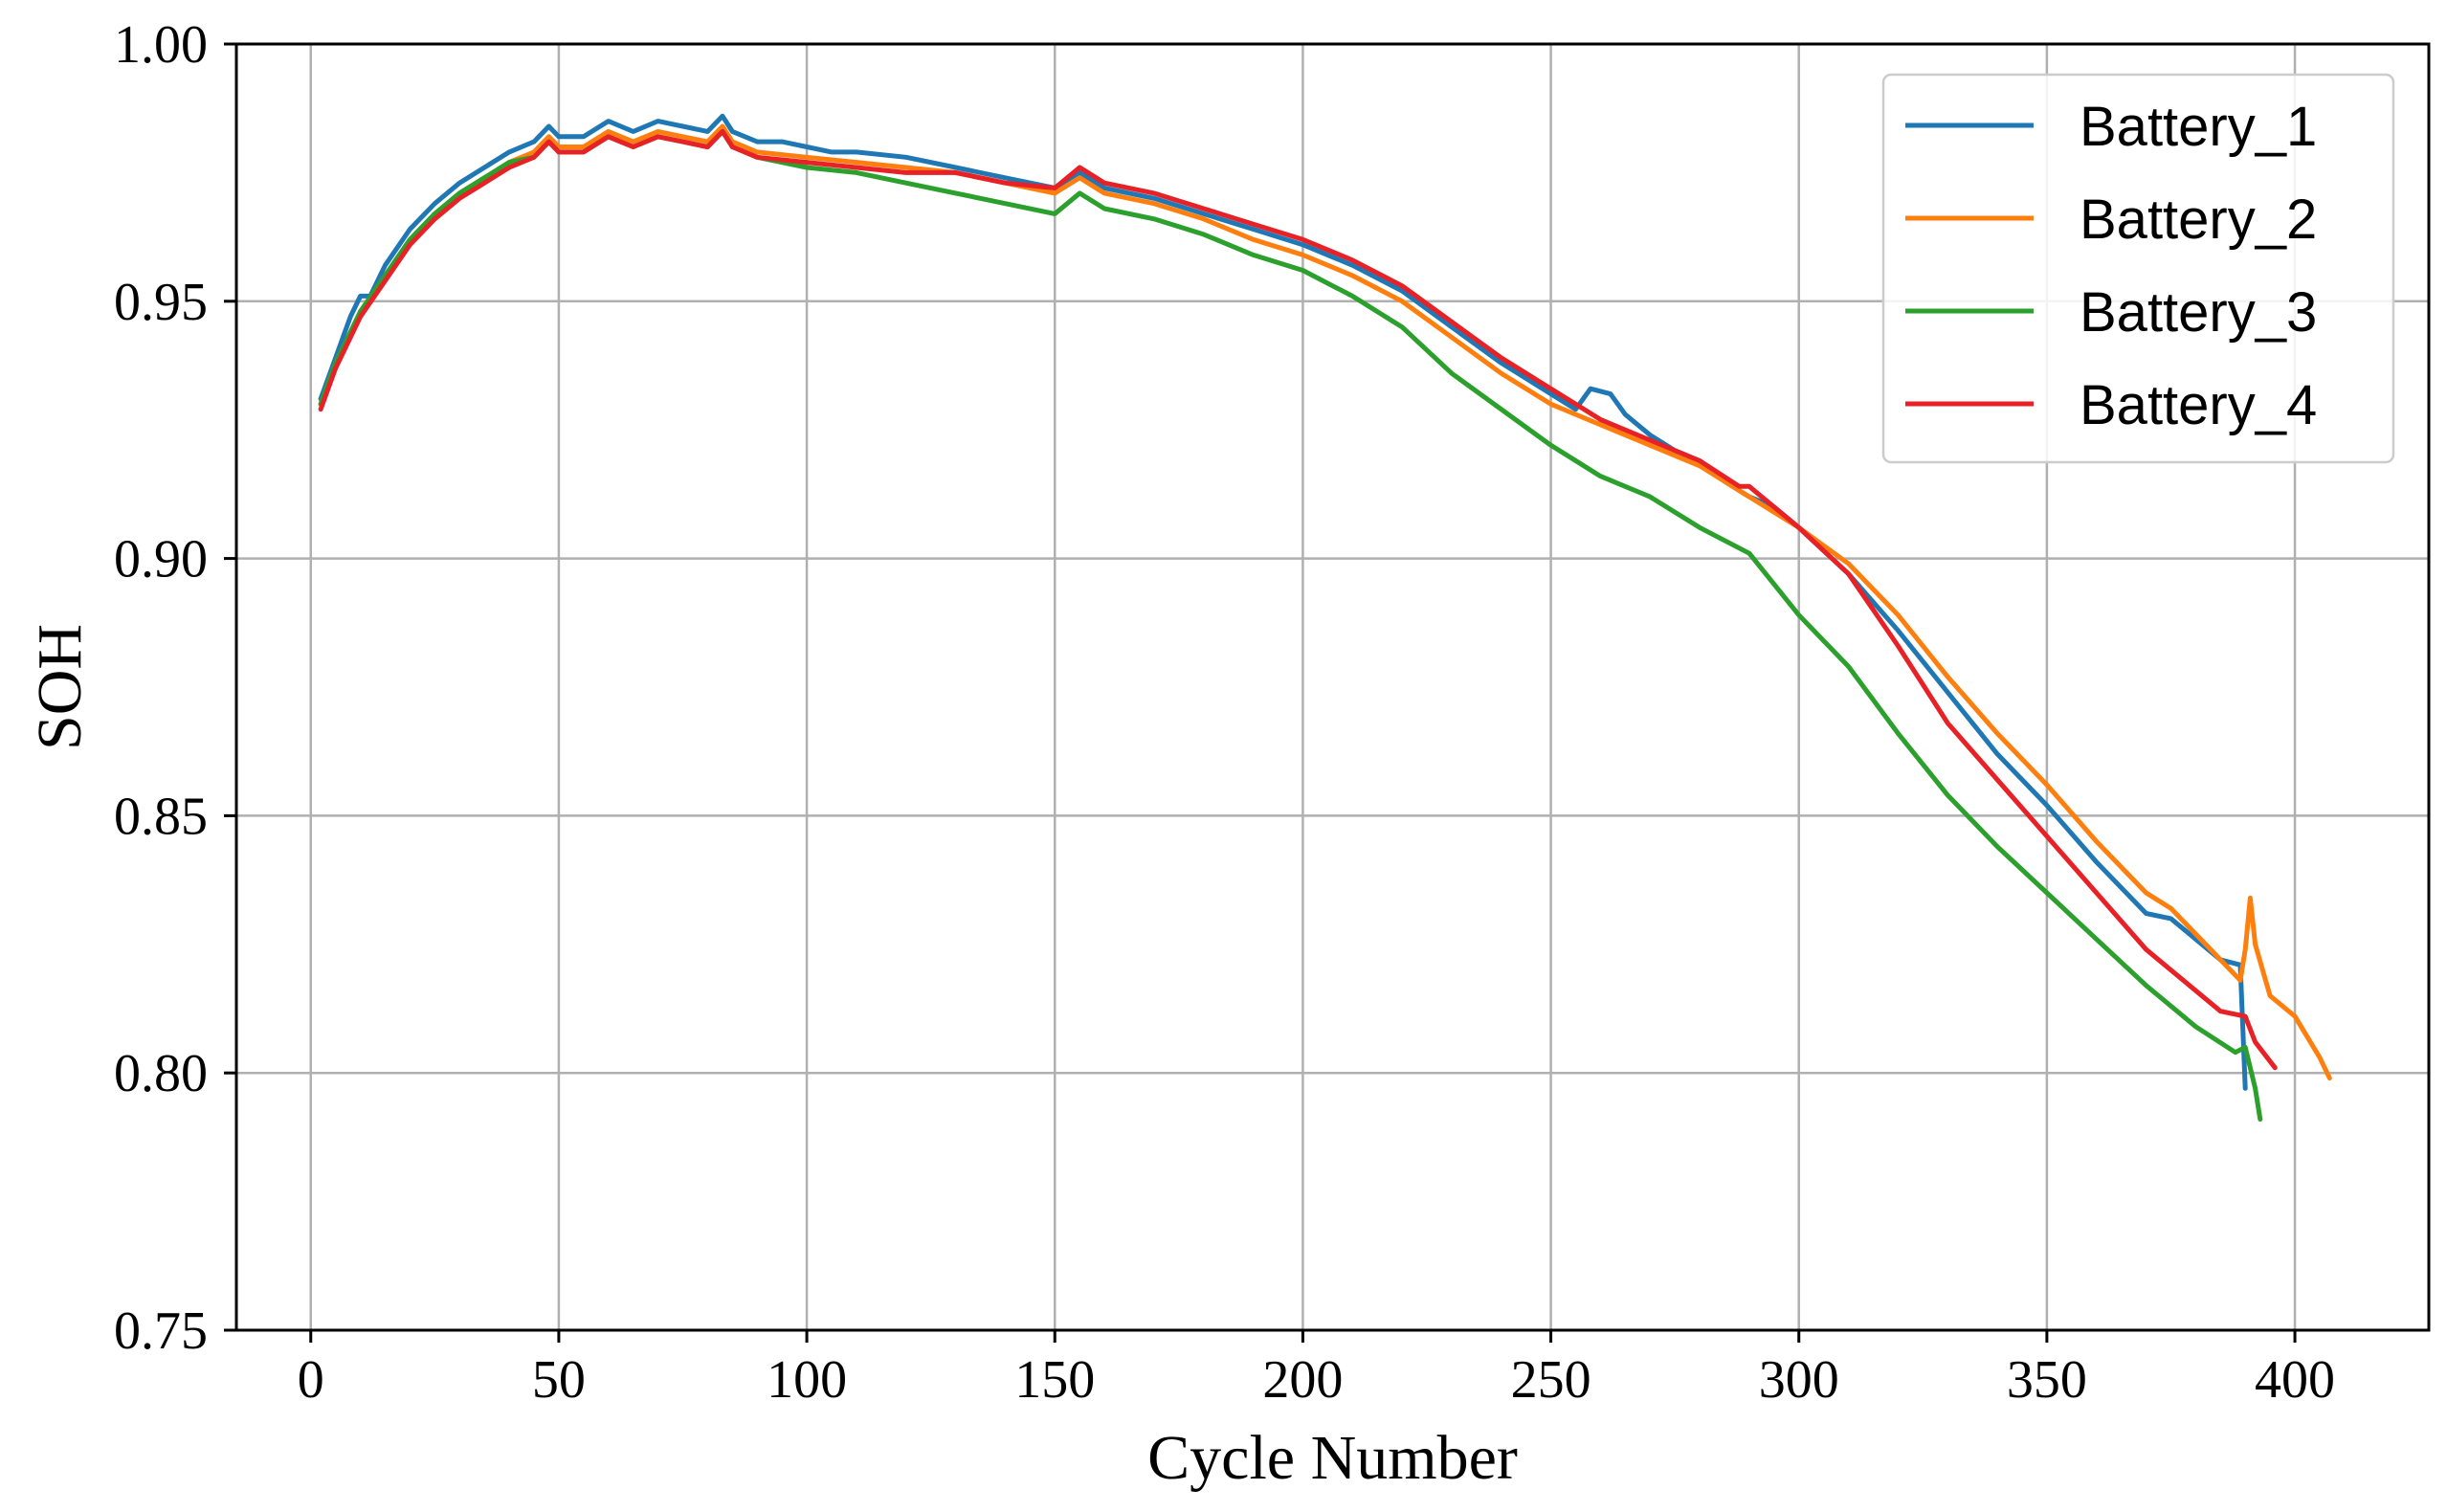 This screenshot has height=1512, width=2447. I want to click on y-tick-label: 1.00, so click(161, 45).